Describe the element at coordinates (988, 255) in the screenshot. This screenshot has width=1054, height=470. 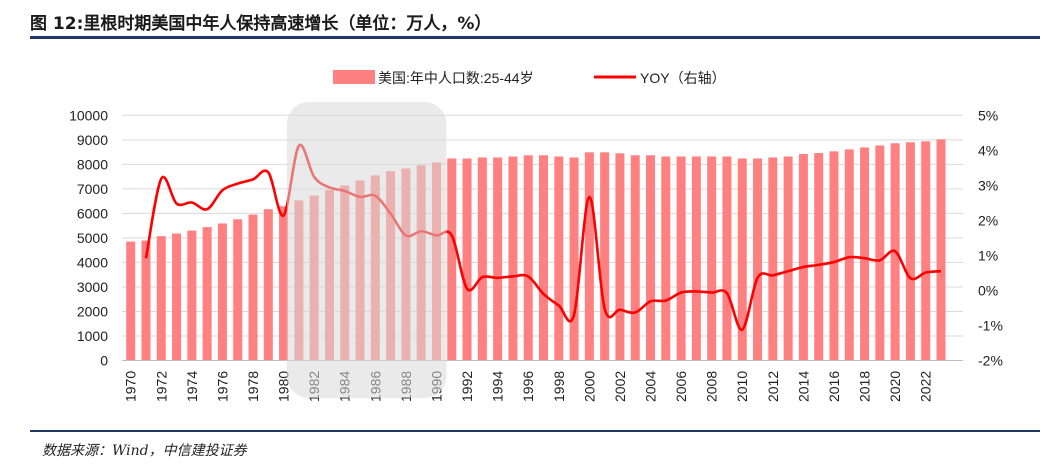
I see `y-right-tick-label: 1%` at that location.